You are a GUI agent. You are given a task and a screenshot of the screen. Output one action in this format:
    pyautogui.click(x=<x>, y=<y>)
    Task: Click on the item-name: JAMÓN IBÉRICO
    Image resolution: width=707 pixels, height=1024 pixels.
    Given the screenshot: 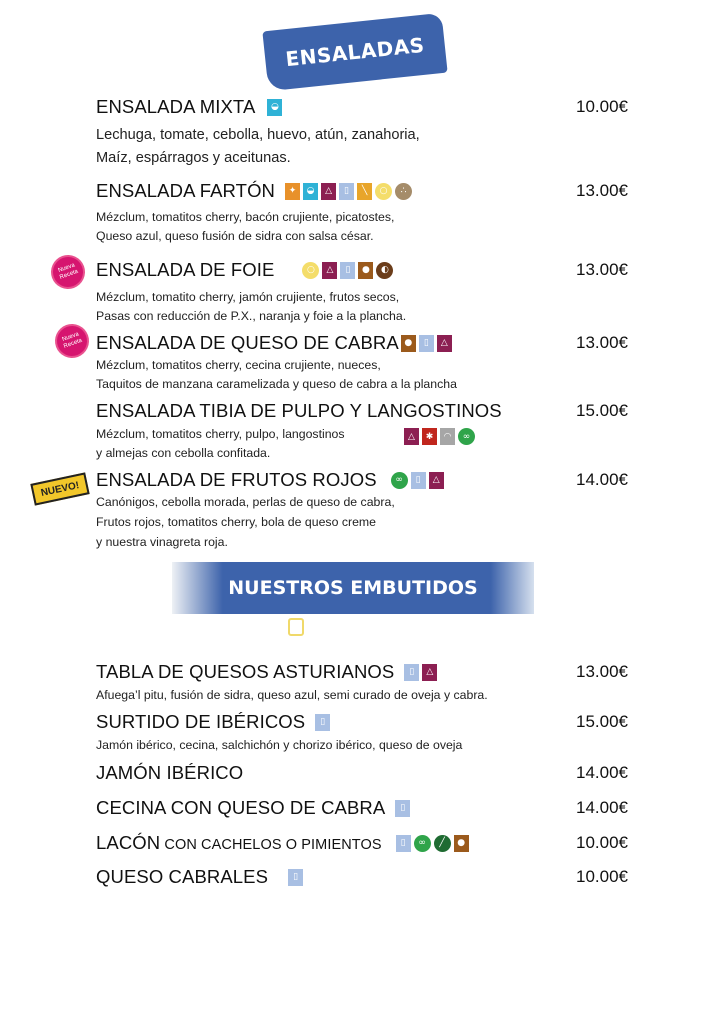 What is the action you would take?
    pyautogui.click(x=170, y=772)
    